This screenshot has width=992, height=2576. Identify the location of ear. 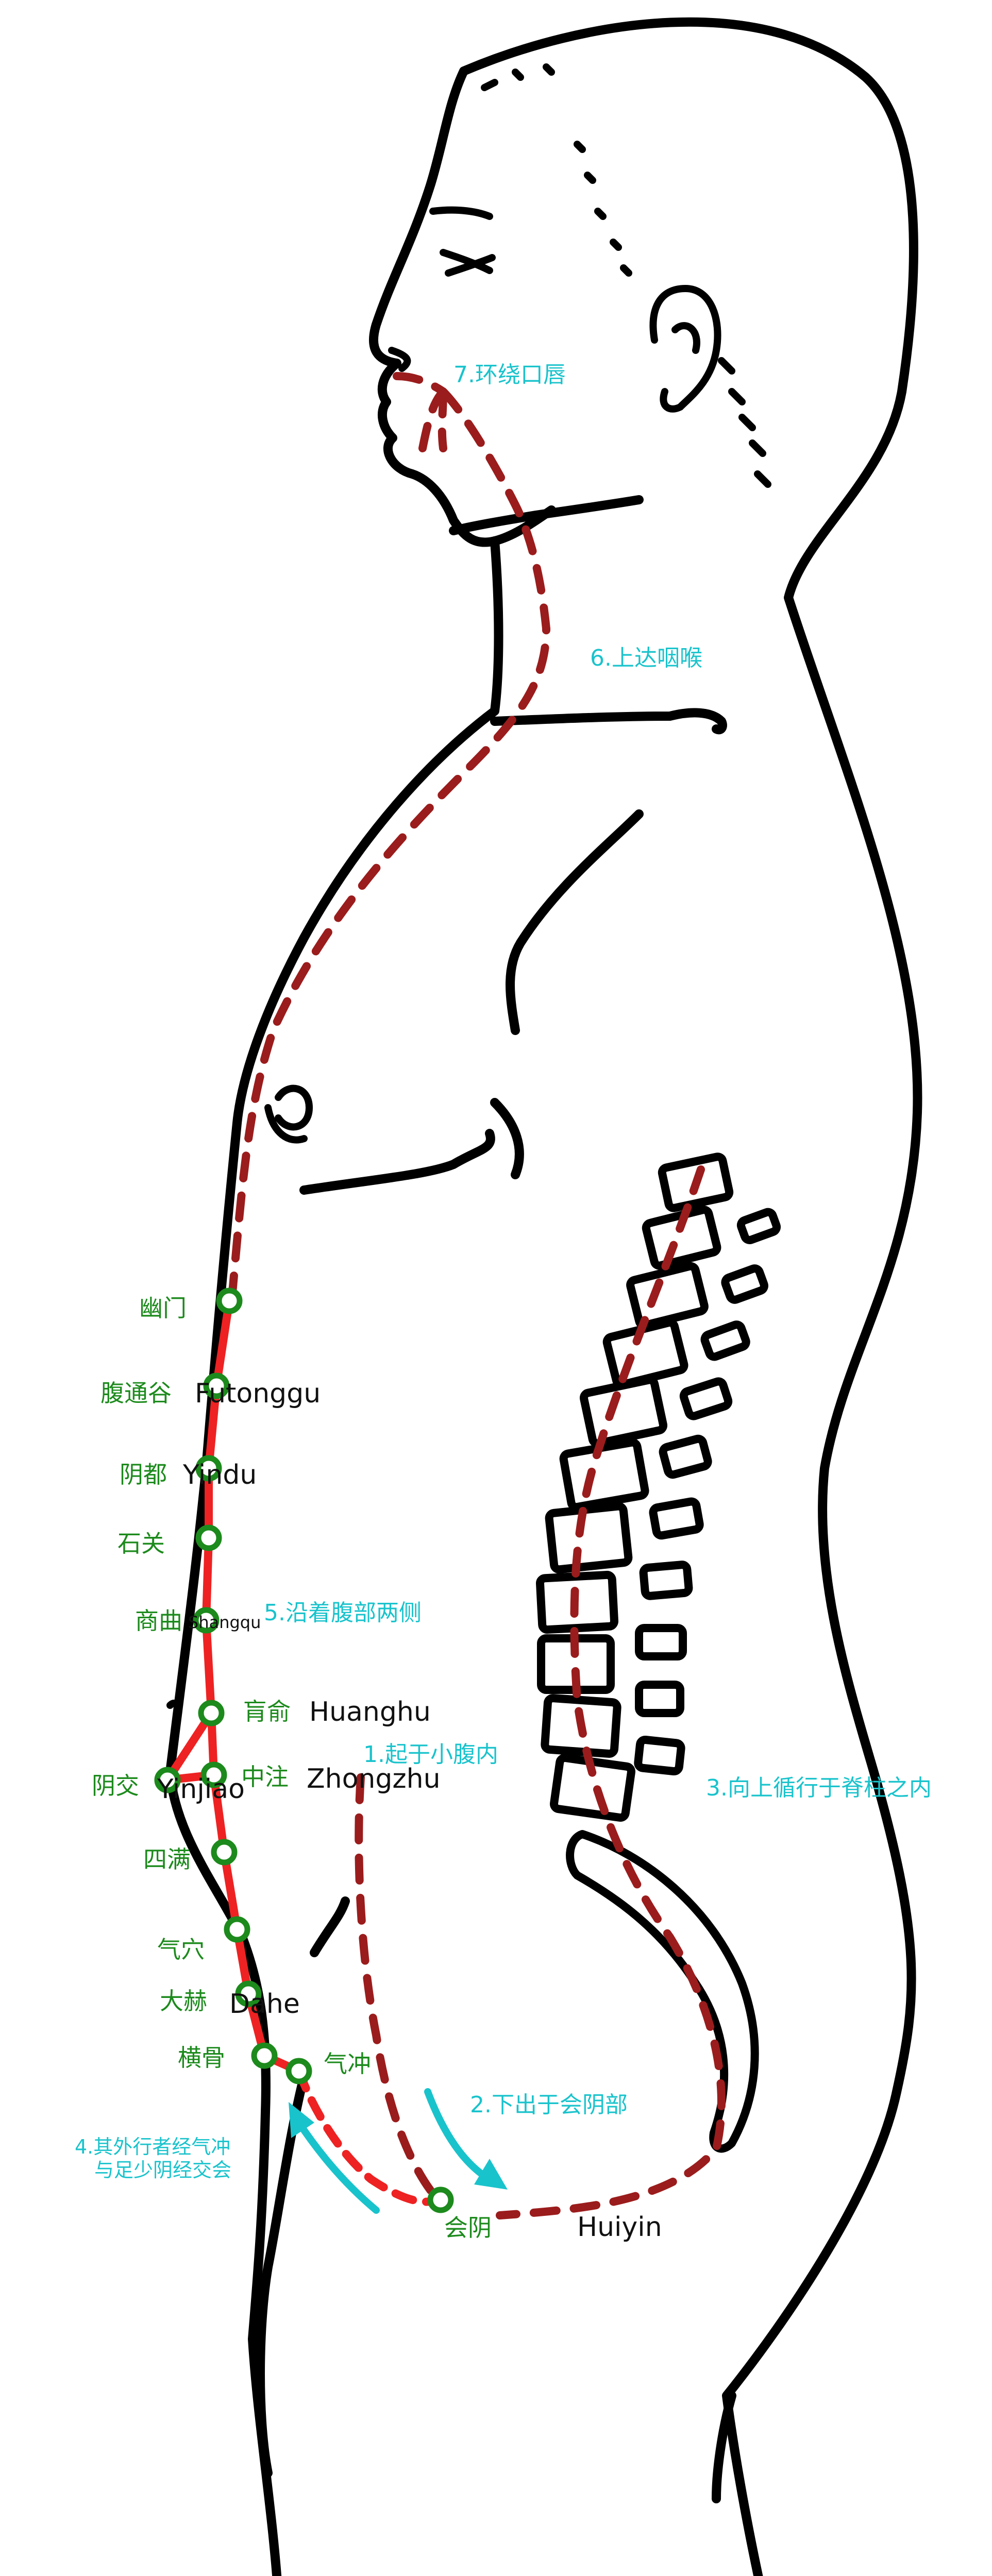
(685, 348).